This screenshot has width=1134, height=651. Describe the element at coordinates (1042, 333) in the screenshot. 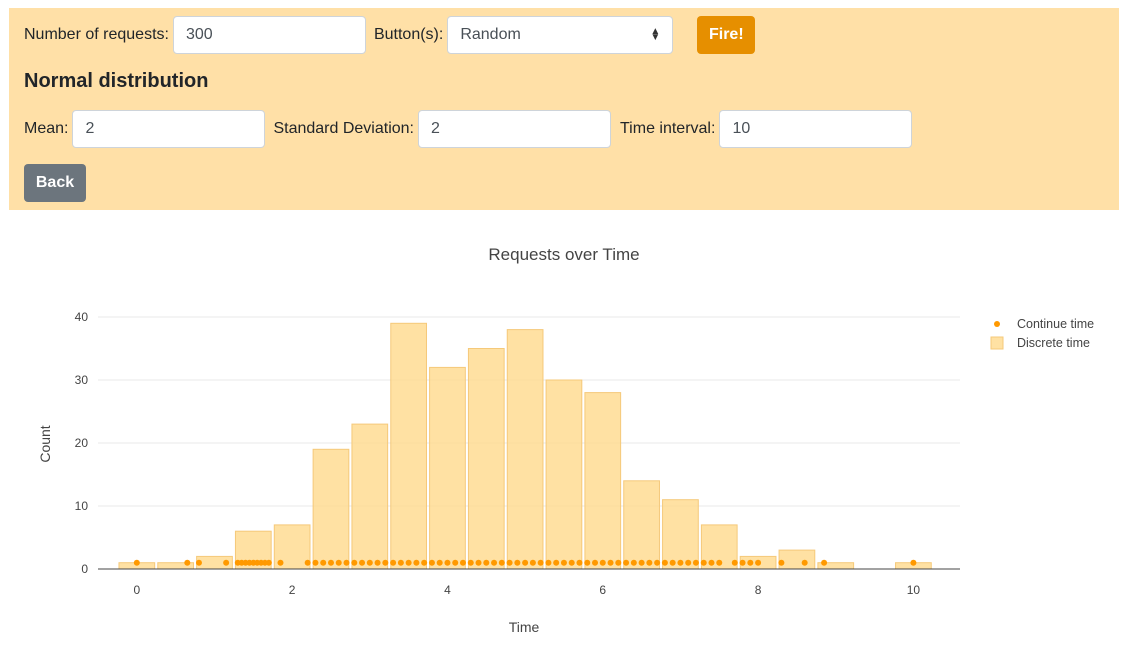

I see `chart-legend: Continue time Discrete time` at that location.